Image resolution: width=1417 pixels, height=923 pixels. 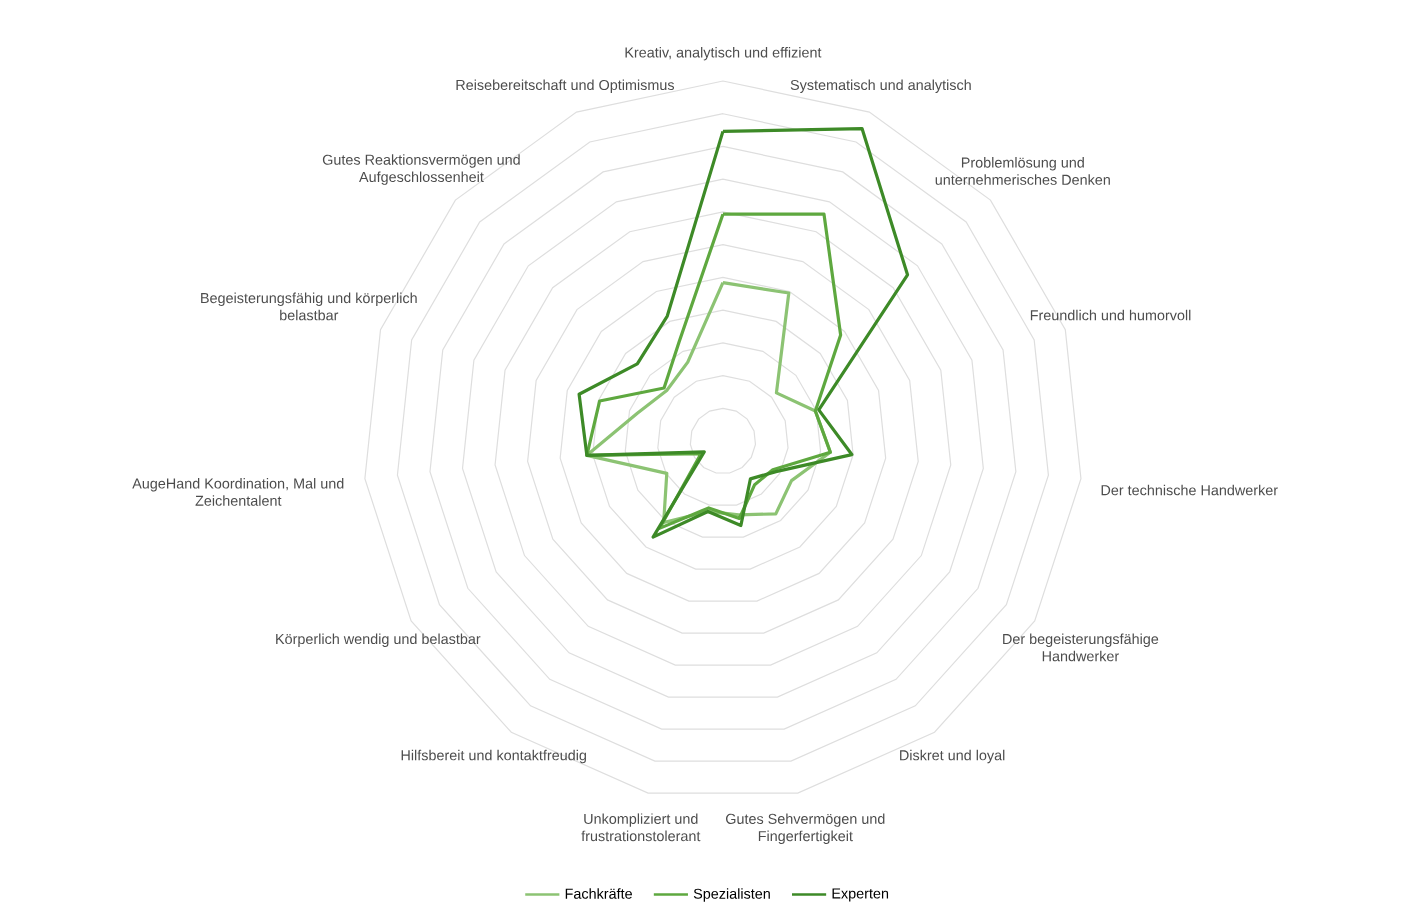 What do you see at coordinates (493, 756) in the screenshot?
I see `spoke-label: Hilfsbereit und kontaktfreudig` at bounding box center [493, 756].